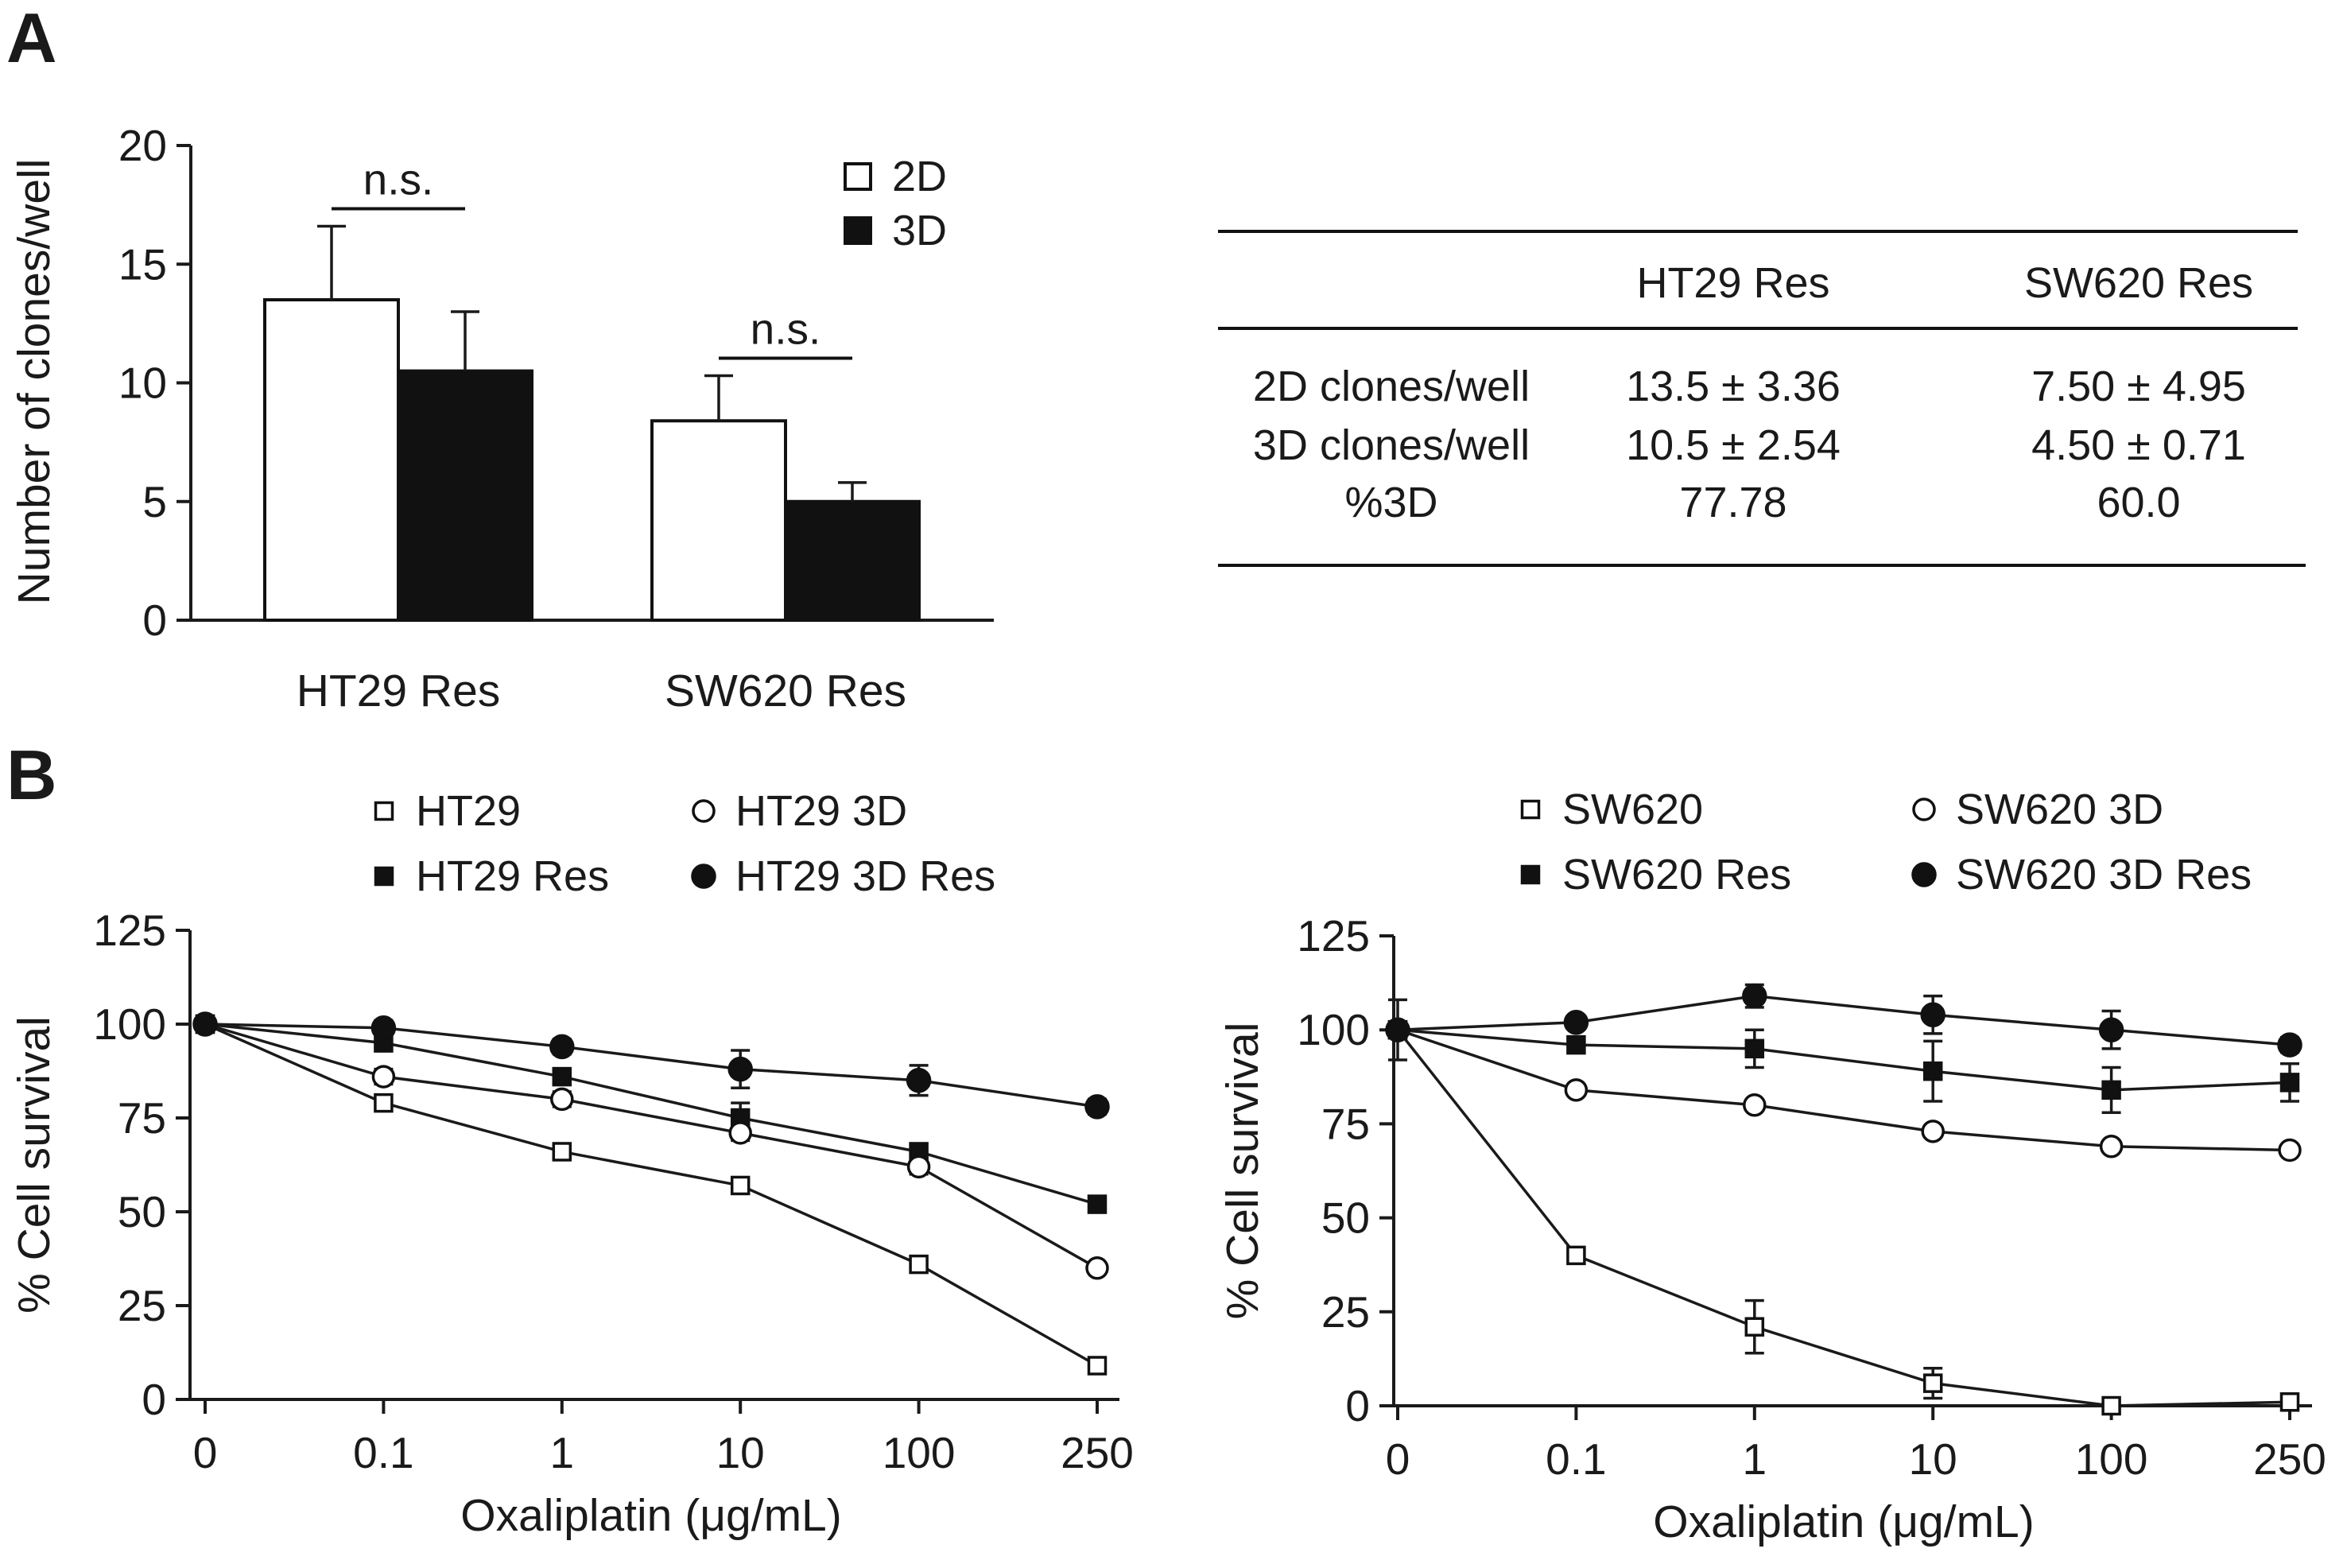 Image resolution: width=2347 pixels, height=1568 pixels. I want to click on y-tick-label: 5, so click(154, 502).